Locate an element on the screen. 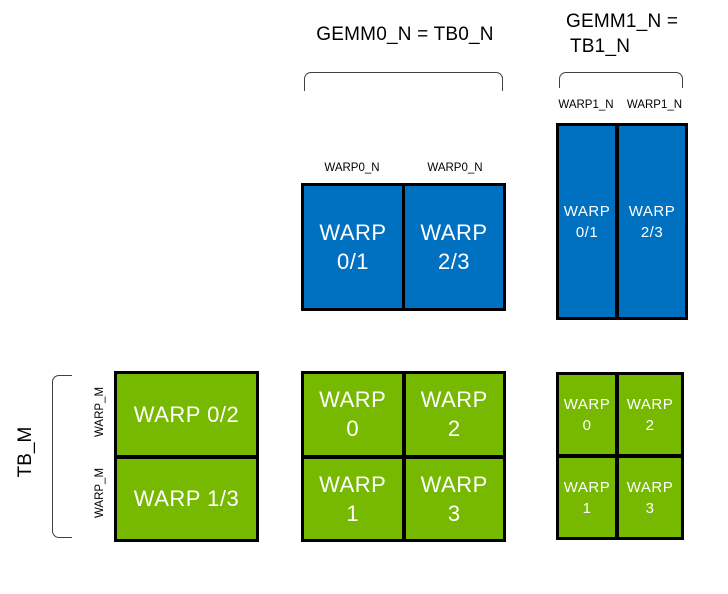 This screenshot has width=728, height=594. gemm0-warp-2-3-cell: WARP 2/3 is located at coordinates (454, 247).